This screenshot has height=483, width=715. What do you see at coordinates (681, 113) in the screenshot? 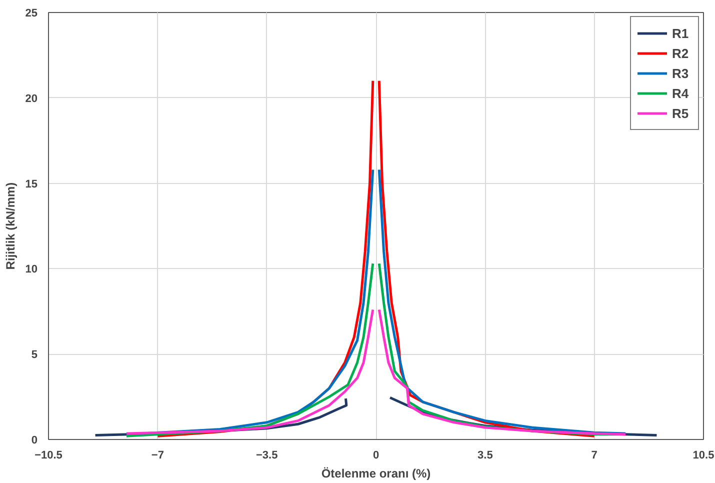
I see `legend-label: R5` at bounding box center [681, 113].